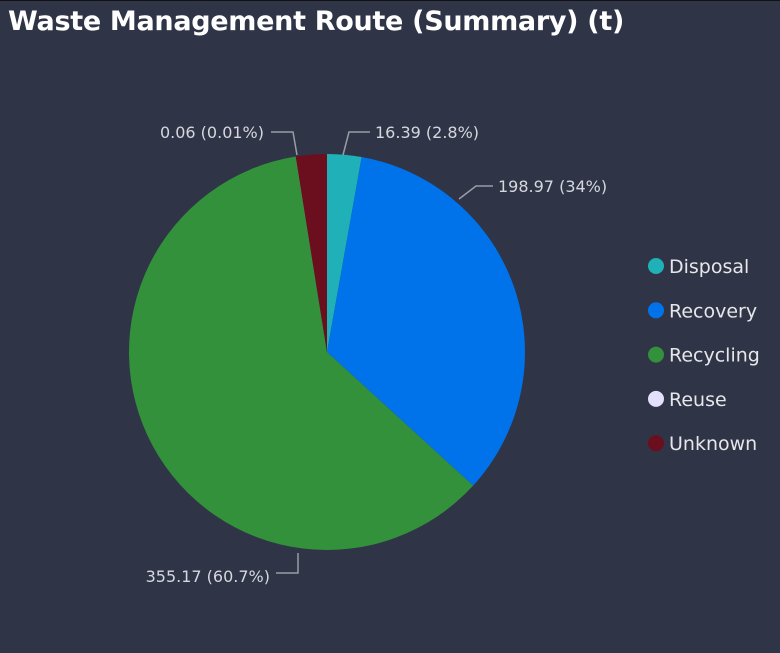 The width and height of the screenshot is (780, 653). Describe the element at coordinates (212, 132) in the screenshot. I see `data-label-reuse: 0.06 (0.01%)` at that location.